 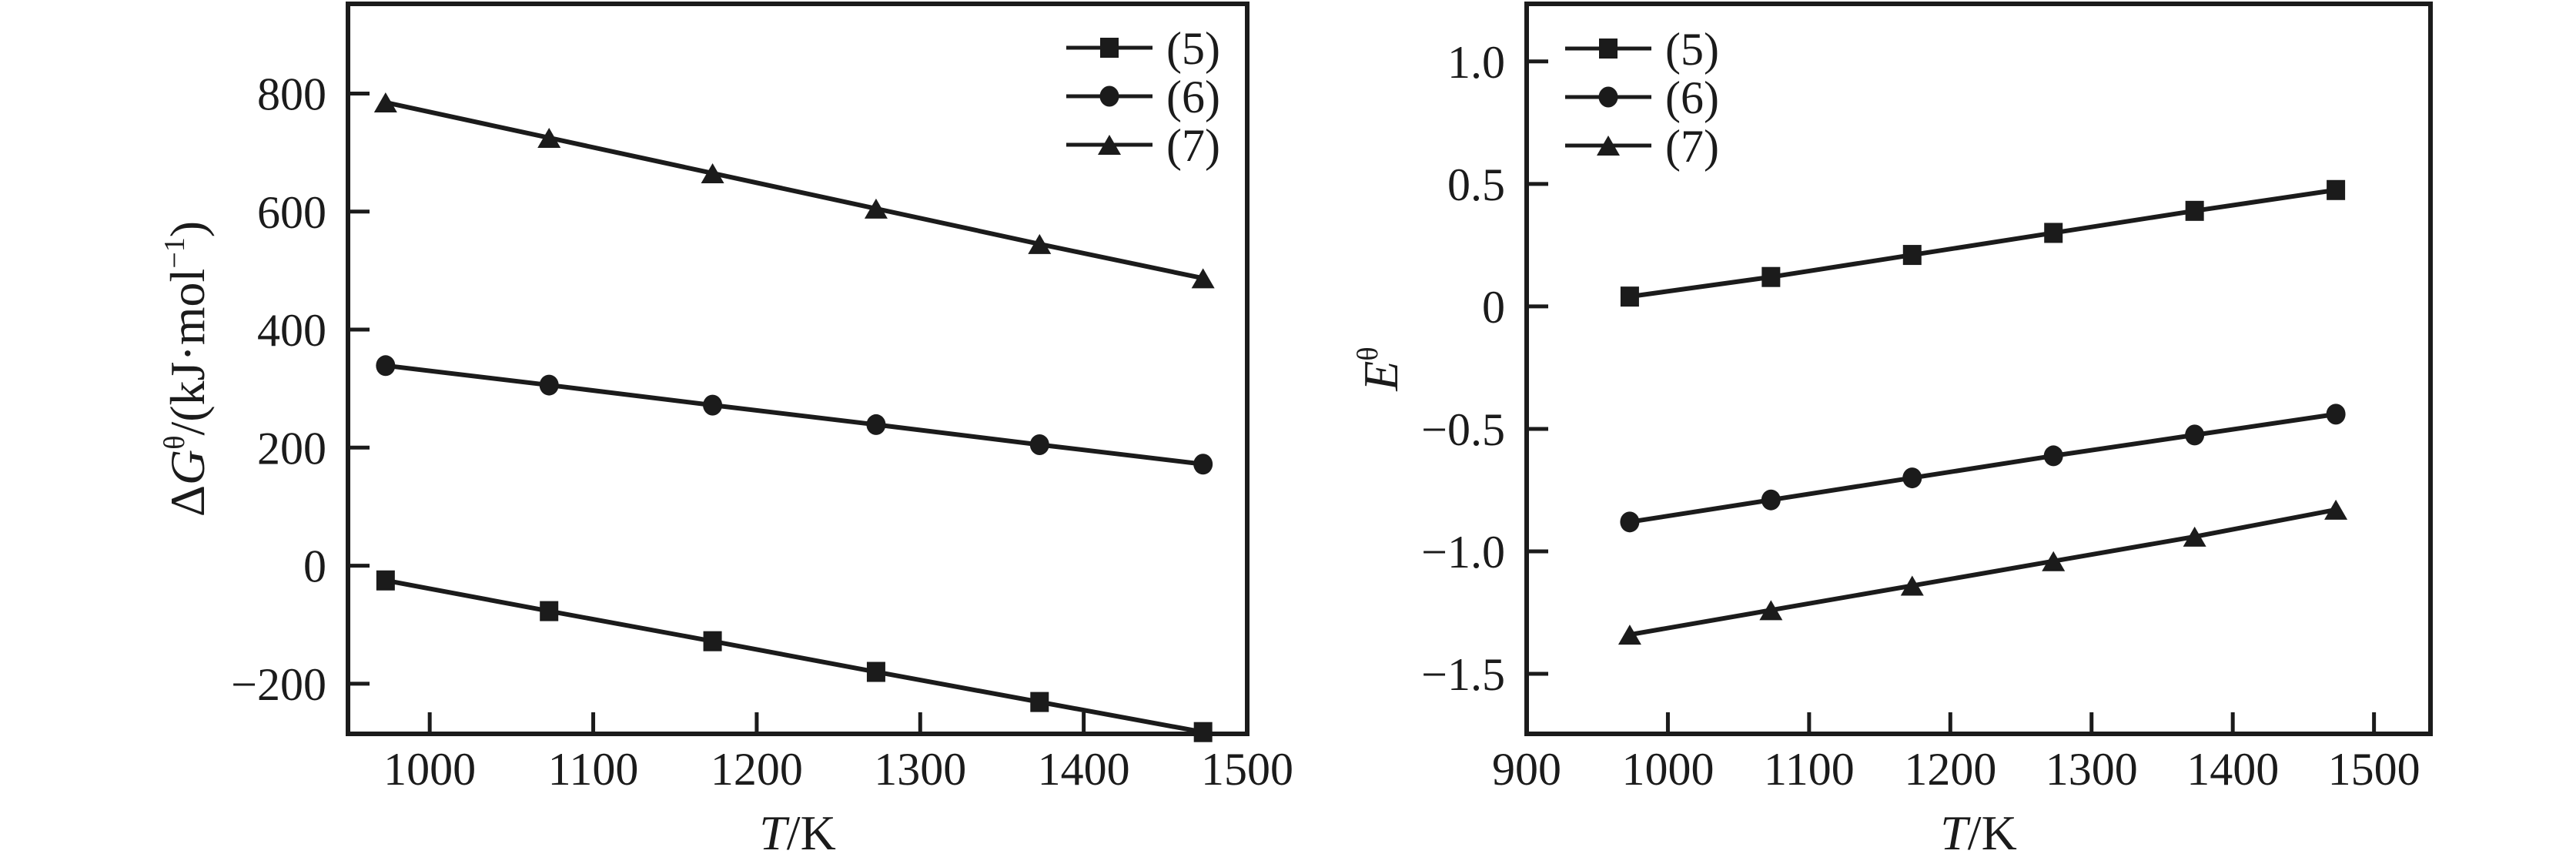 I want to click on y-tick-label: 400, so click(x=291, y=330).